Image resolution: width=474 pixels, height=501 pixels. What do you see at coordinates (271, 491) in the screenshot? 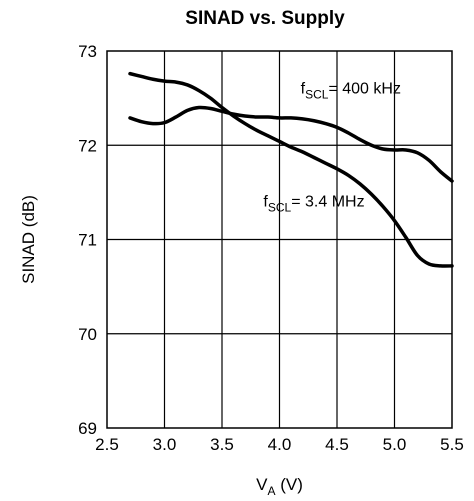
I see `x-axis-label-sub: A` at bounding box center [271, 491].